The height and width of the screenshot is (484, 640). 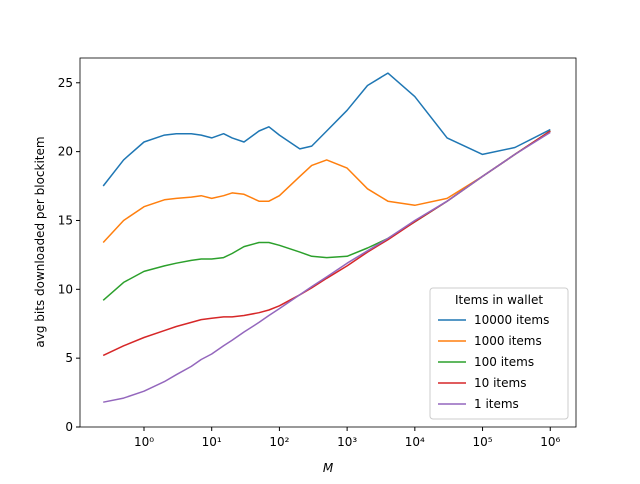 I want to click on y-tick-label: 20, so click(x=65, y=152).